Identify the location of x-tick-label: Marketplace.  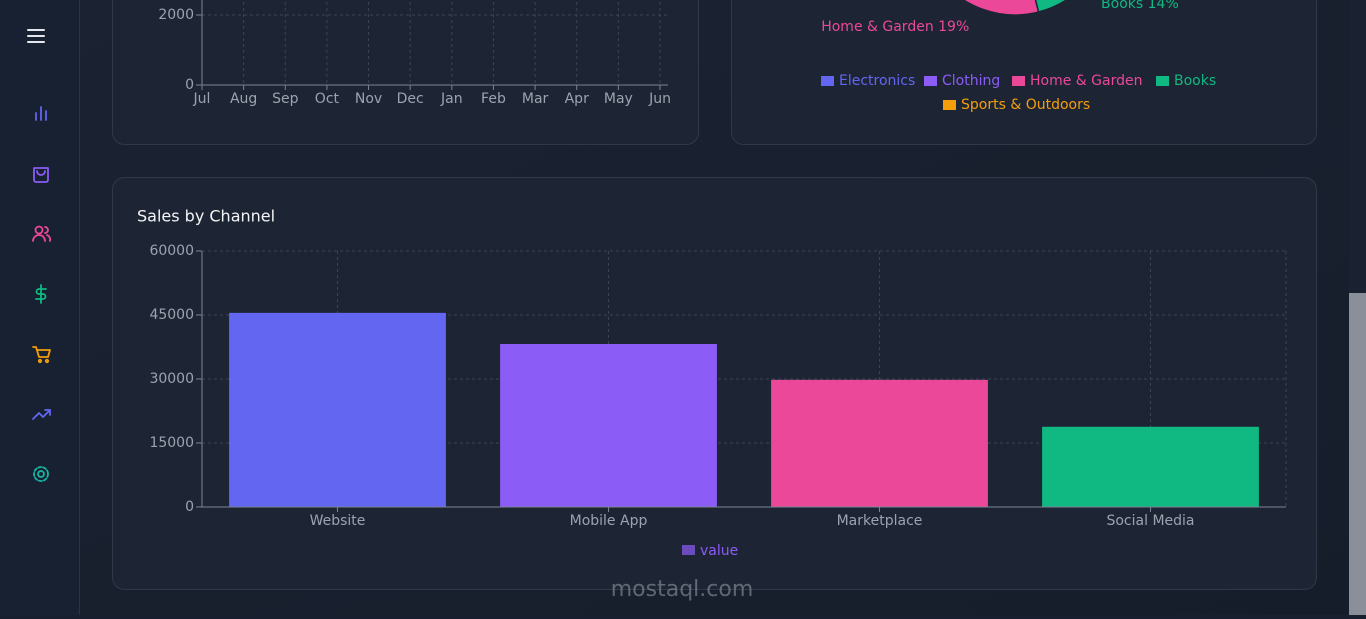
(880, 521).